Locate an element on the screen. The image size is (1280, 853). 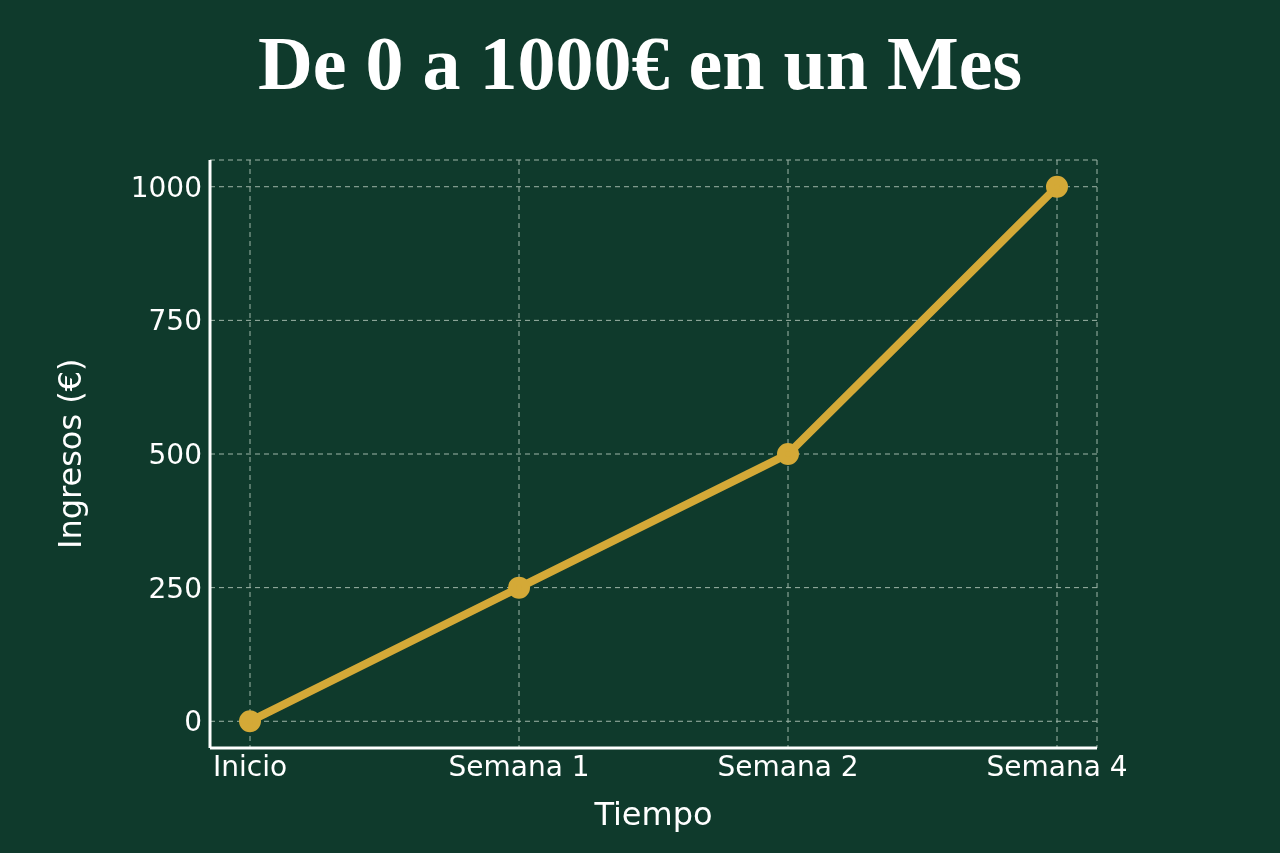
chart-title: De 0 a 1000€ en un Mes is located at coordinates (640, 63).